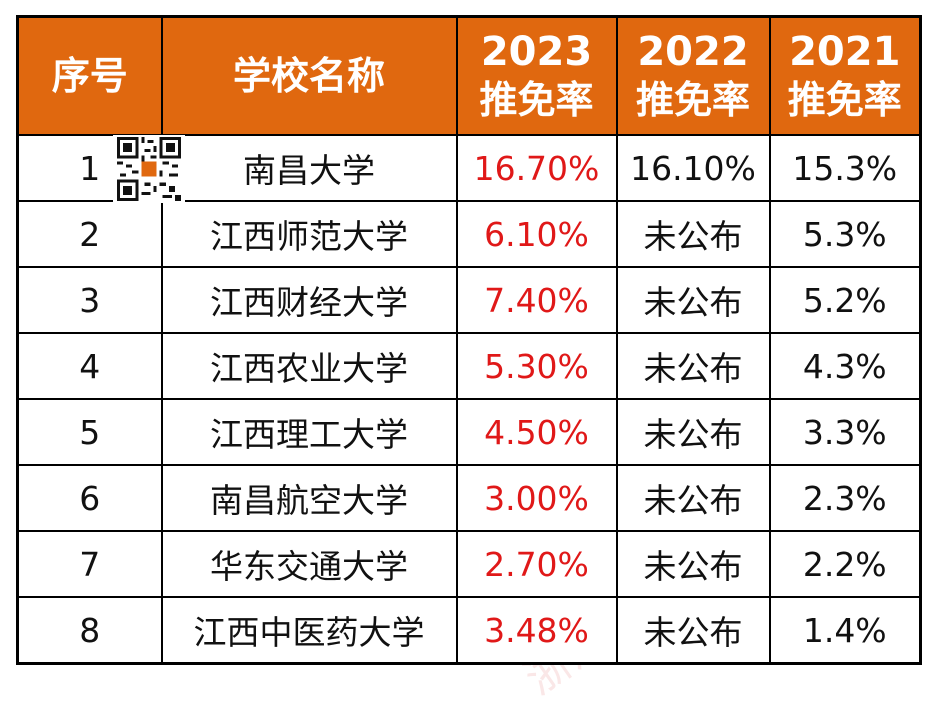 This screenshot has width=936, height=707. What do you see at coordinates (536, 100) in the screenshot?
I see `header-2023-label: 推免率` at bounding box center [536, 100].